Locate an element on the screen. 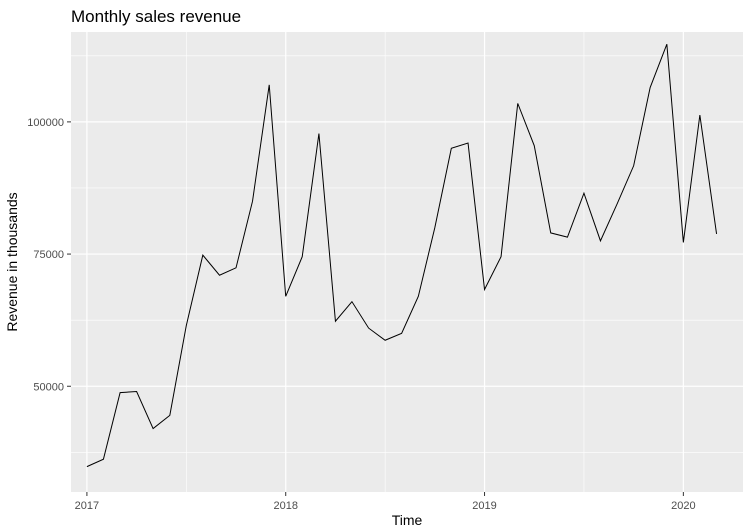 This screenshot has width=755, height=526. y-axis-tick-labels: 50000 75000 100000 is located at coordinates (45, 255).